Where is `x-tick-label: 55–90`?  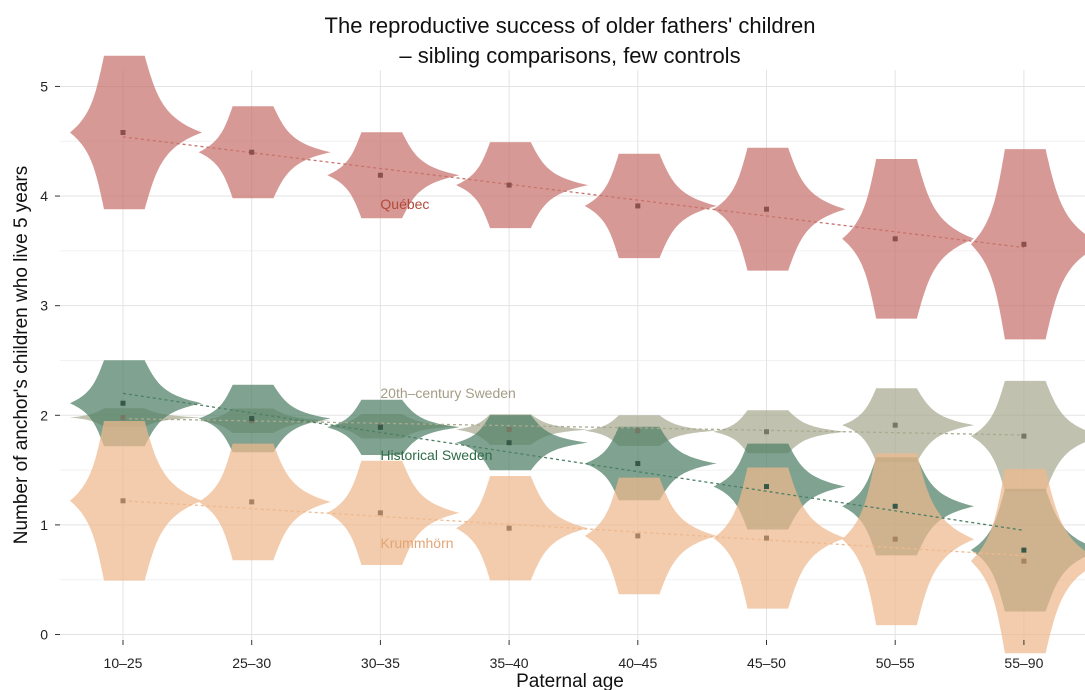
x-tick-label: 55–90 is located at coordinates (1023, 663).